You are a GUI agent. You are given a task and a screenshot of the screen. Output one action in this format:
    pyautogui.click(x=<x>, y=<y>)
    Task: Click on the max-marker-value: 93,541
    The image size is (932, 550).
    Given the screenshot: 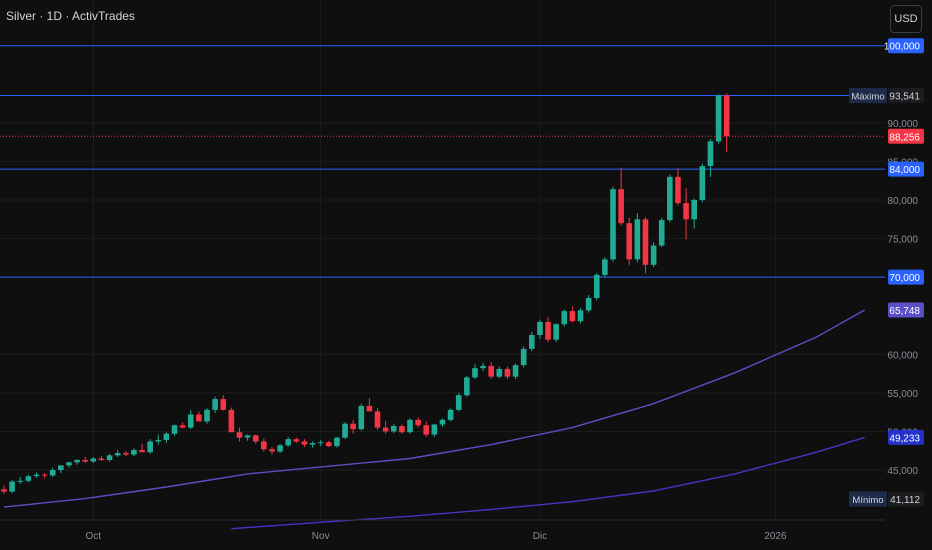 What is the action you would take?
    pyautogui.click(x=904, y=97)
    